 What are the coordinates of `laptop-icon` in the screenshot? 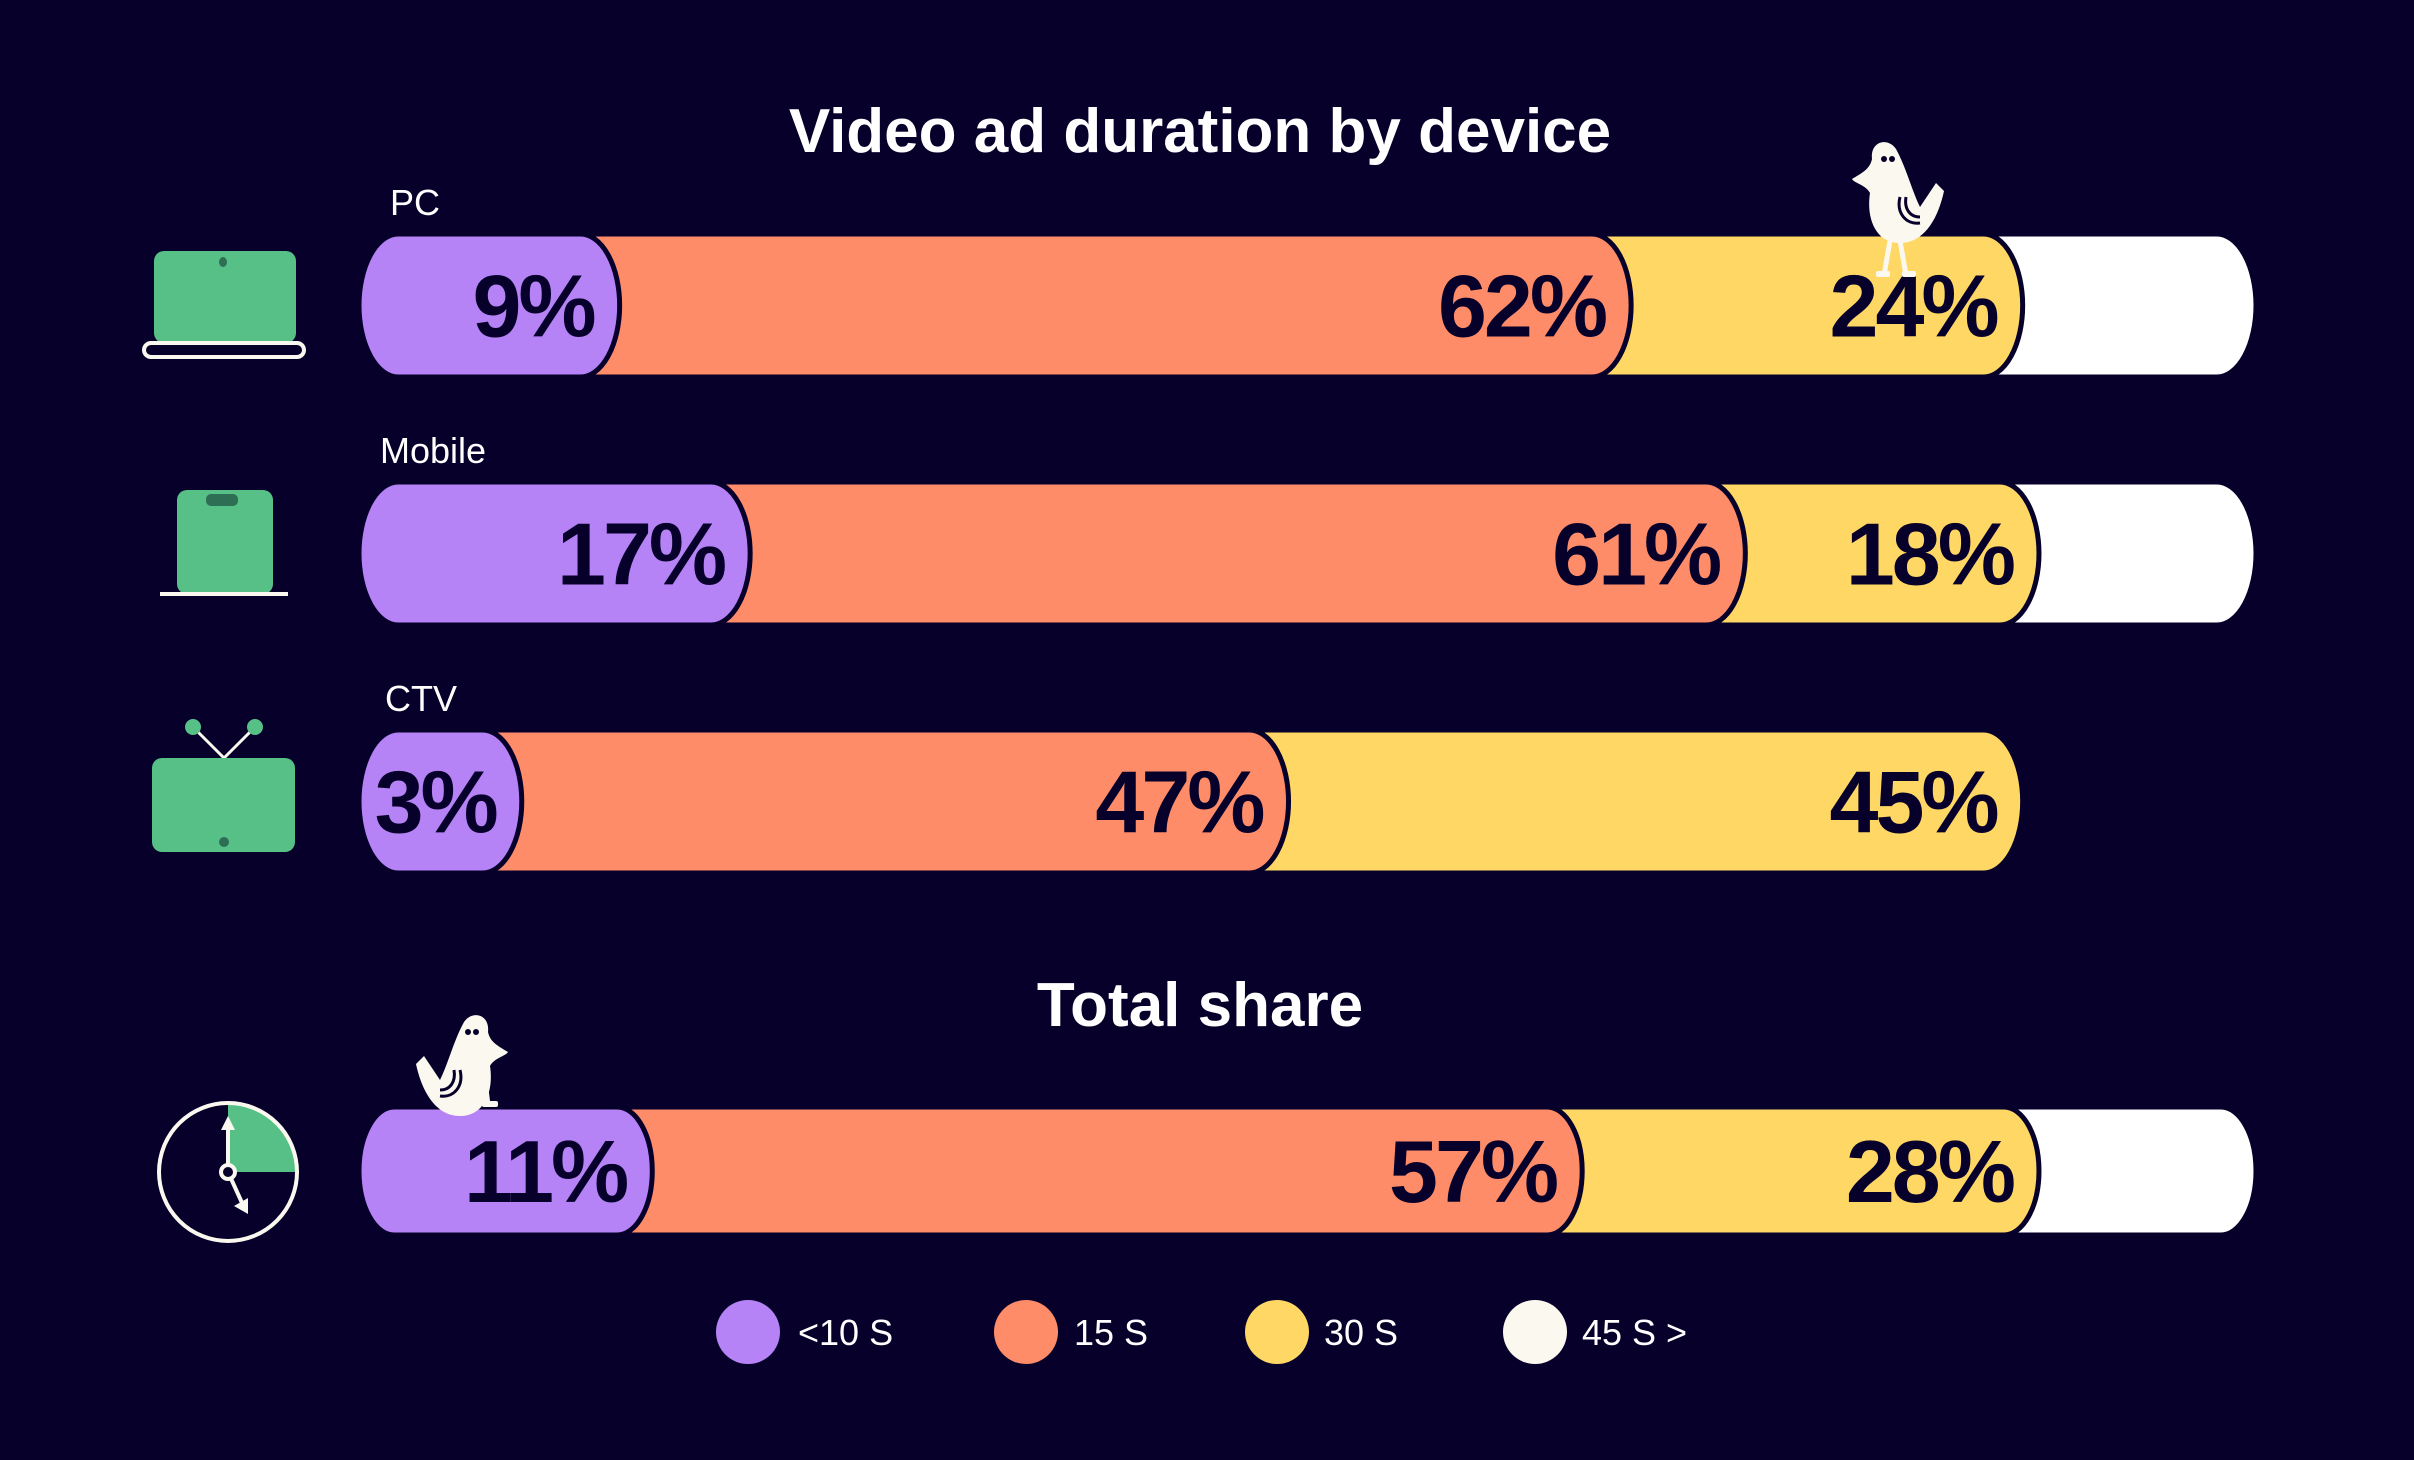 It's located at (224, 305).